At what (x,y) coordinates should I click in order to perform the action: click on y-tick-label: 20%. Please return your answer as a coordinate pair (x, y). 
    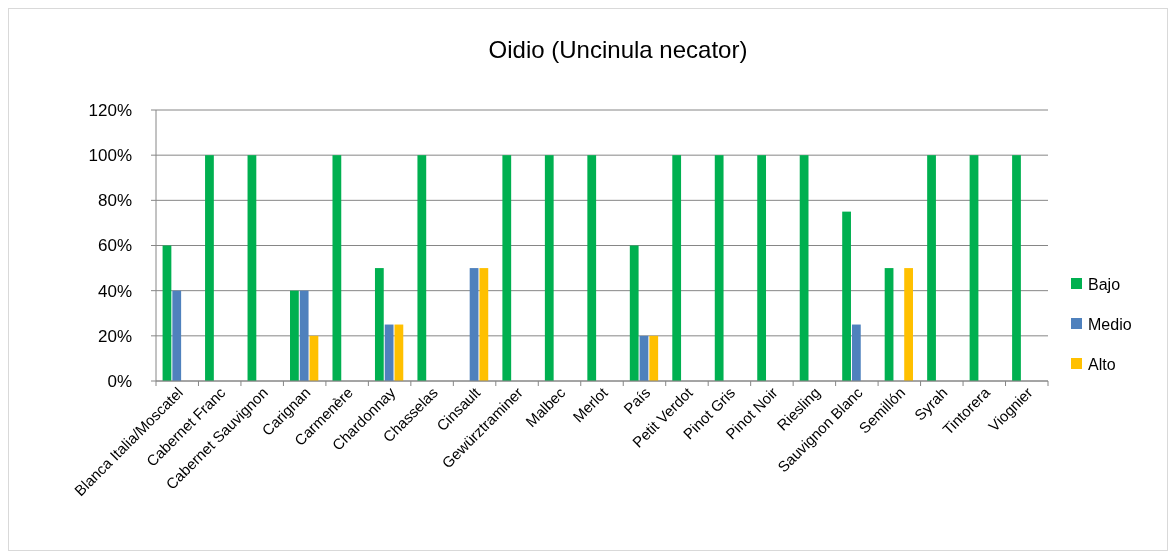
    Looking at the image, I should click on (114, 336).